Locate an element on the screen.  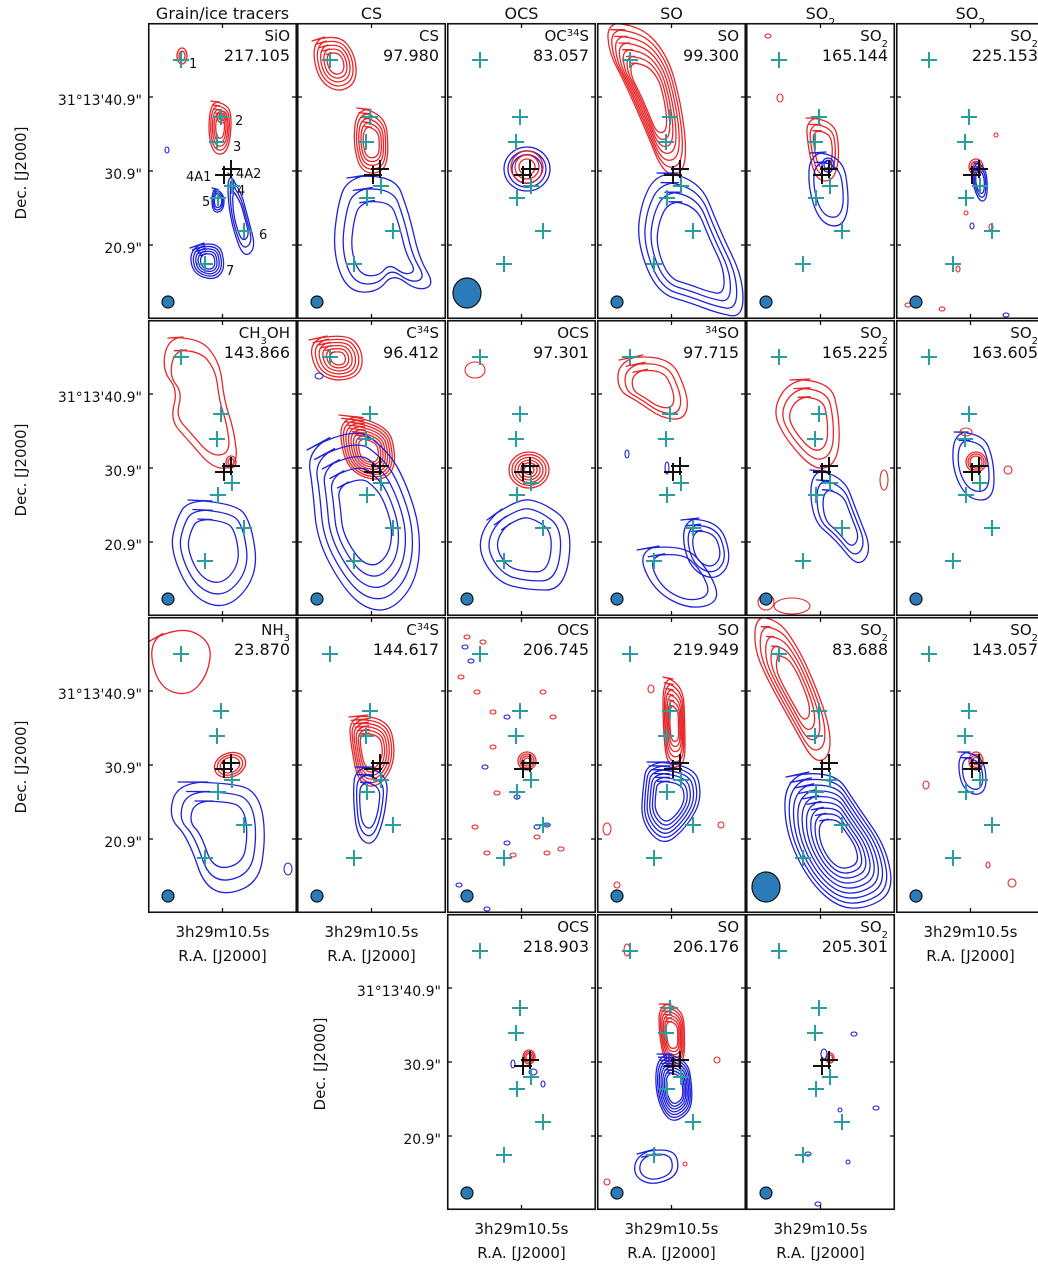
source-label: 3 is located at coordinates (237, 147).